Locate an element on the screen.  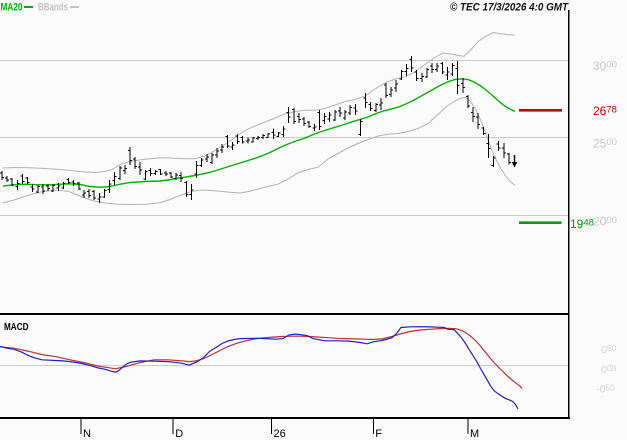
svg-text: D is located at coordinates (179, 434).